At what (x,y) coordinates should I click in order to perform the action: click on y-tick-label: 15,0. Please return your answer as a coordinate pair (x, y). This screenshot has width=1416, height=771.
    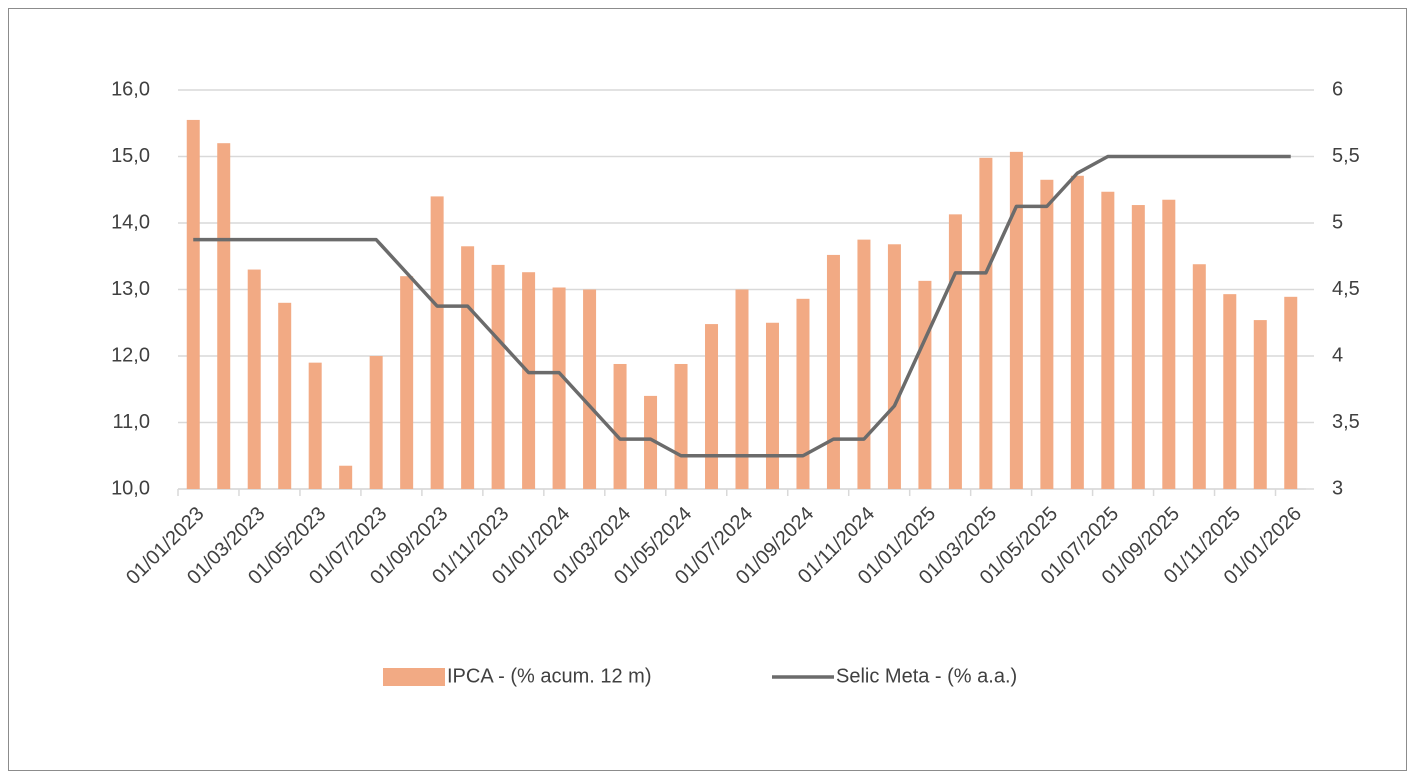
    Looking at the image, I should click on (130, 156).